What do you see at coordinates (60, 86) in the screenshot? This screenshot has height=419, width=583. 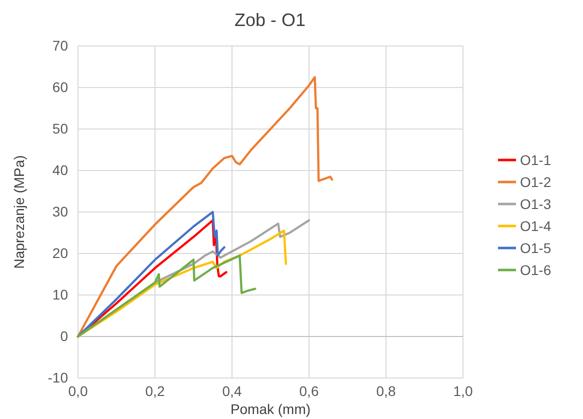 I see `y-tick-label: 60` at bounding box center [60, 86].